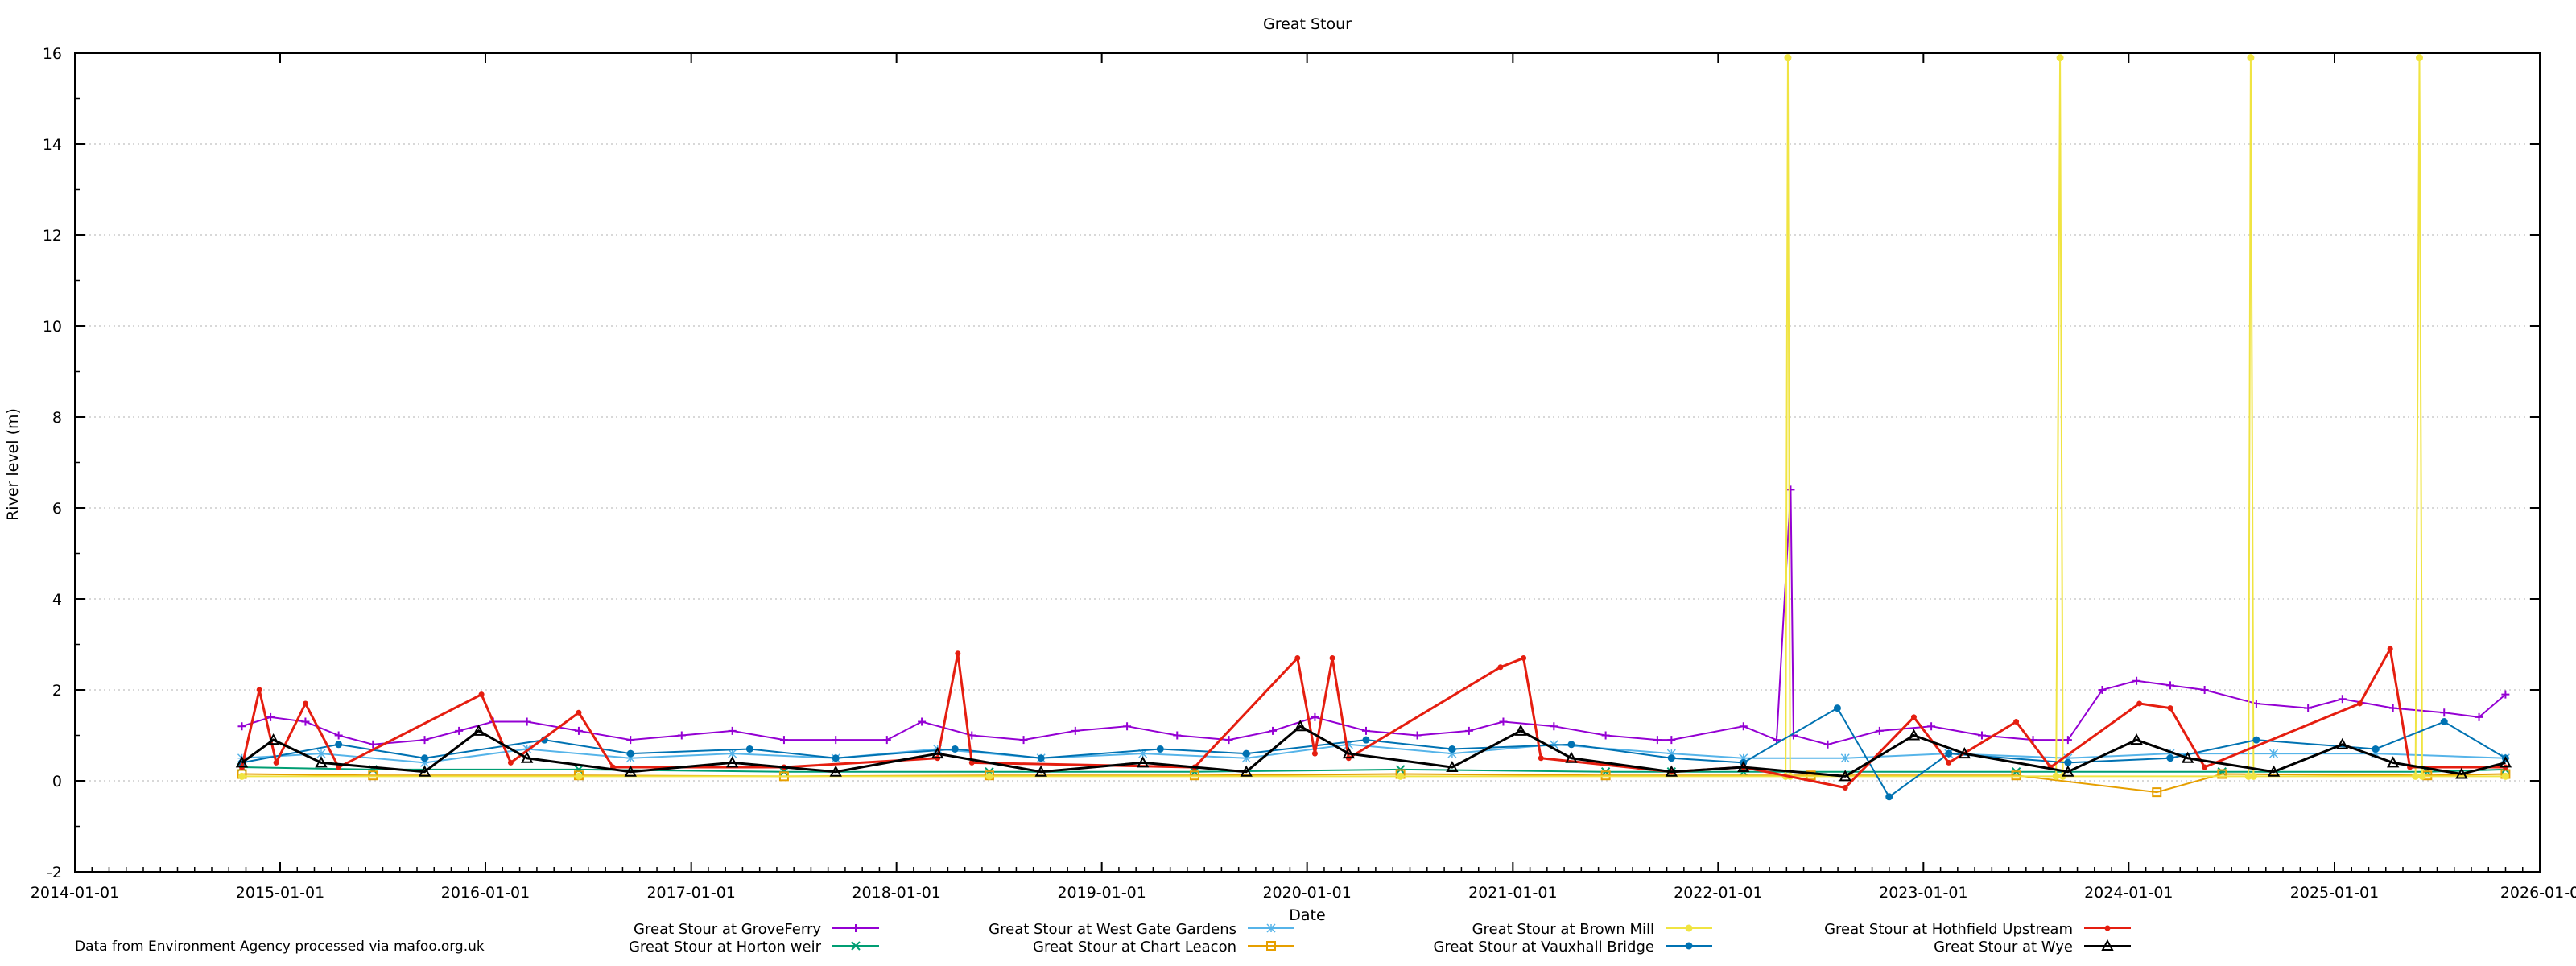  Describe the element at coordinates (1512, 893) in the screenshot. I see `x-tick-label: 2021-01-01` at that location.